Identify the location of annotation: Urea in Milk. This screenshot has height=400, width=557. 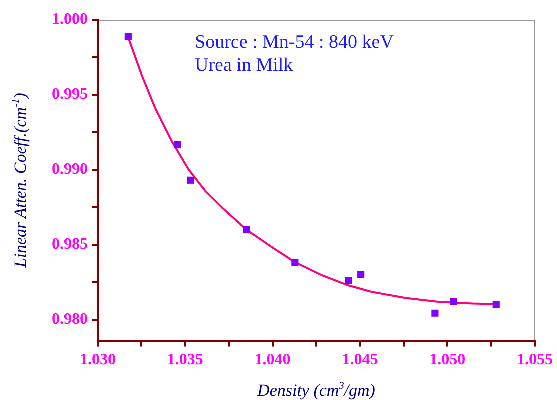
(244, 65).